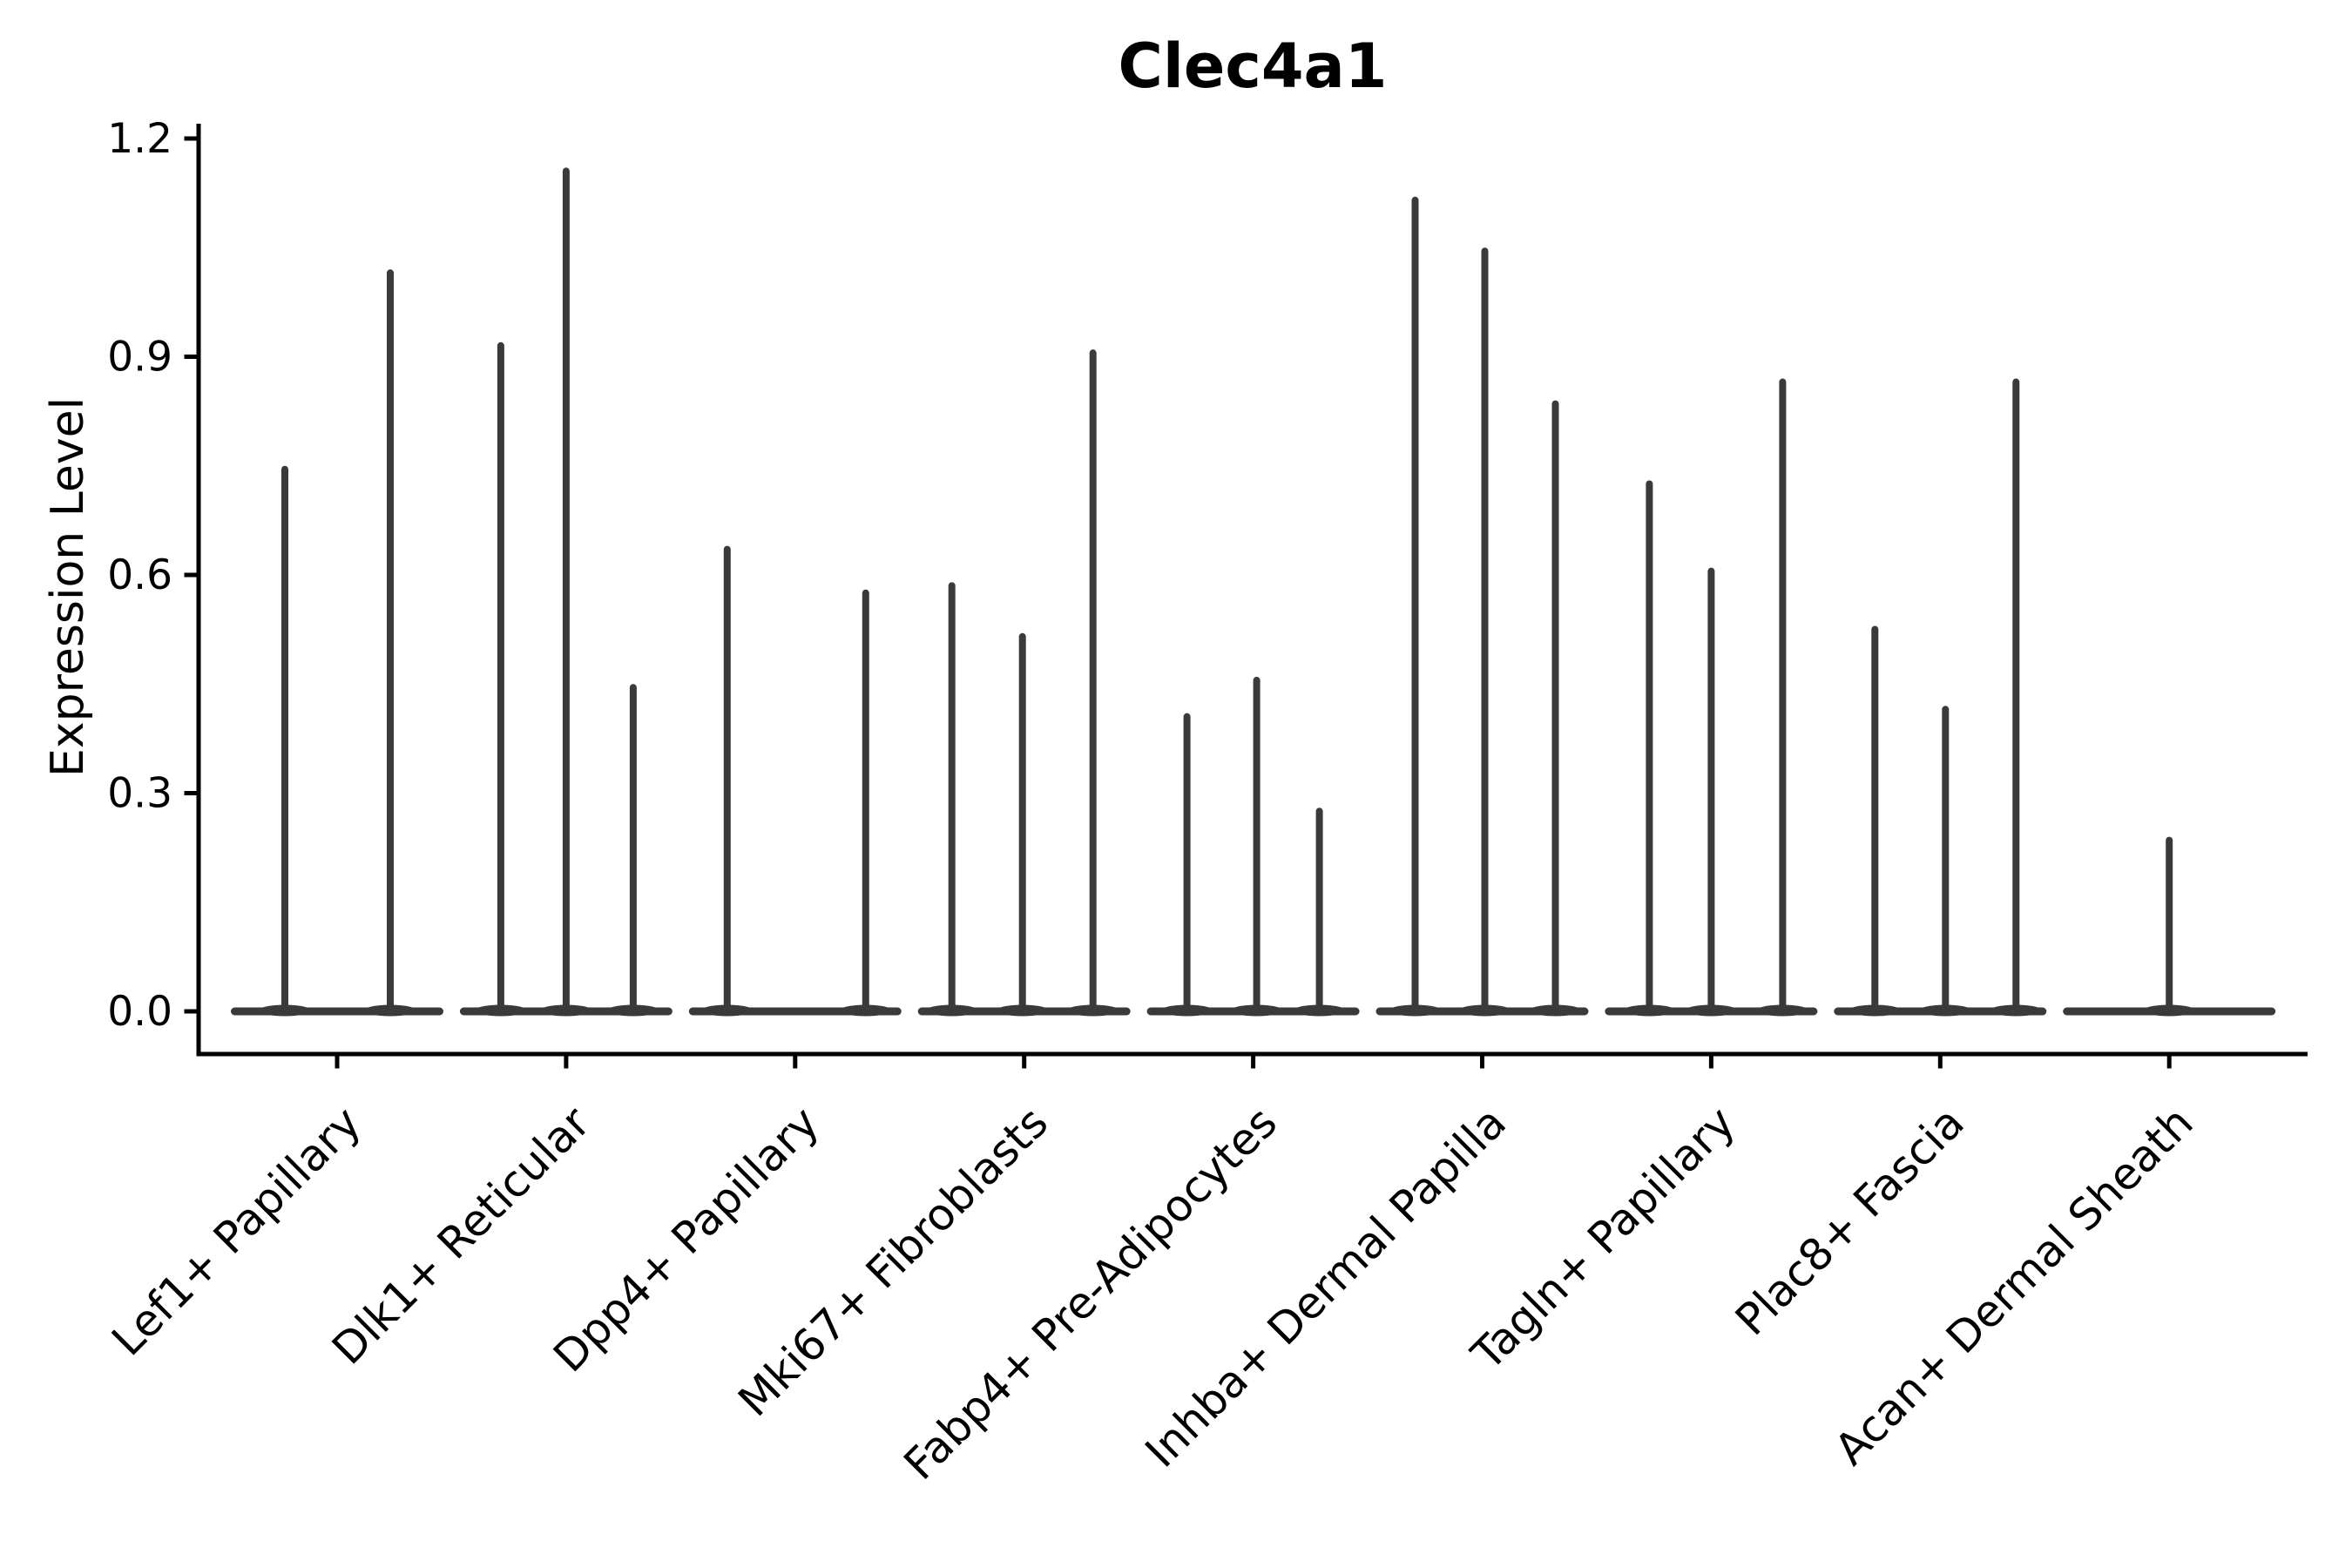 This screenshot has height=1568, width=2352. What do you see at coordinates (68, 587) in the screenshot?
I see `y-axis-label: Expression Level` at bounding box center [68, 587].